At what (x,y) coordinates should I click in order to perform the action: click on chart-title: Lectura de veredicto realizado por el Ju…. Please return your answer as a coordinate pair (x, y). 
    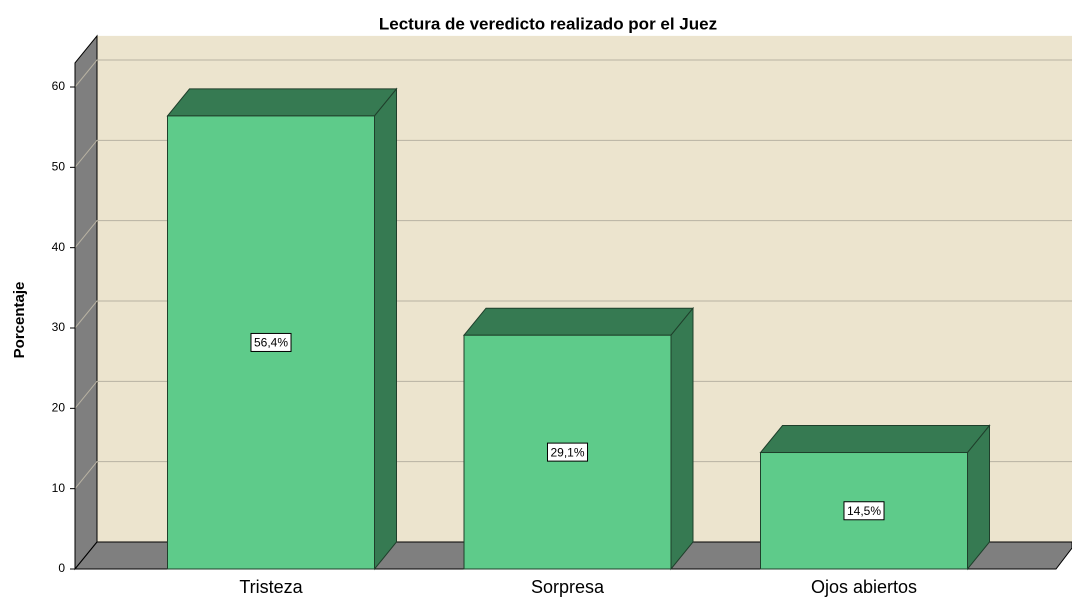
    Looking at the image, I should click on (548, 23).